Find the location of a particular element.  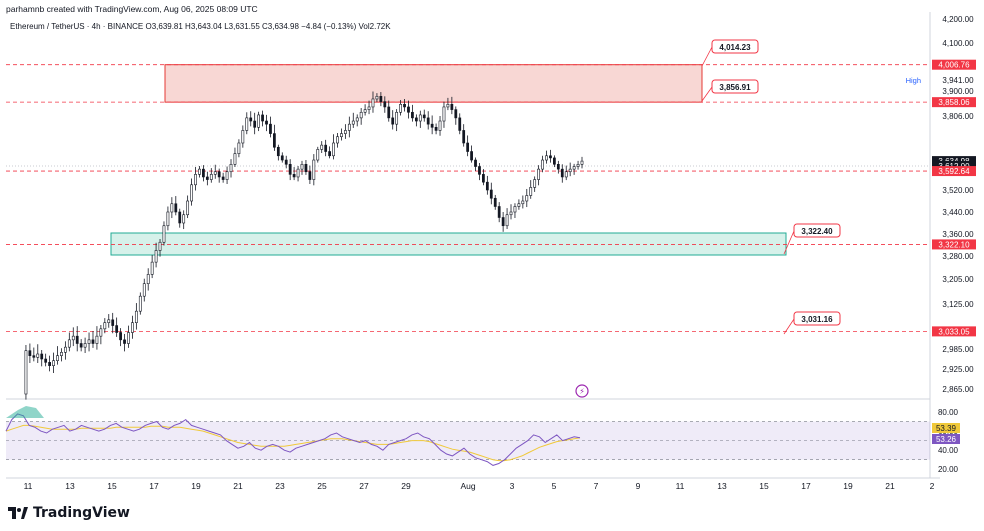

rsi-axis-label: 20.00 is located at coordinates (948, 469).